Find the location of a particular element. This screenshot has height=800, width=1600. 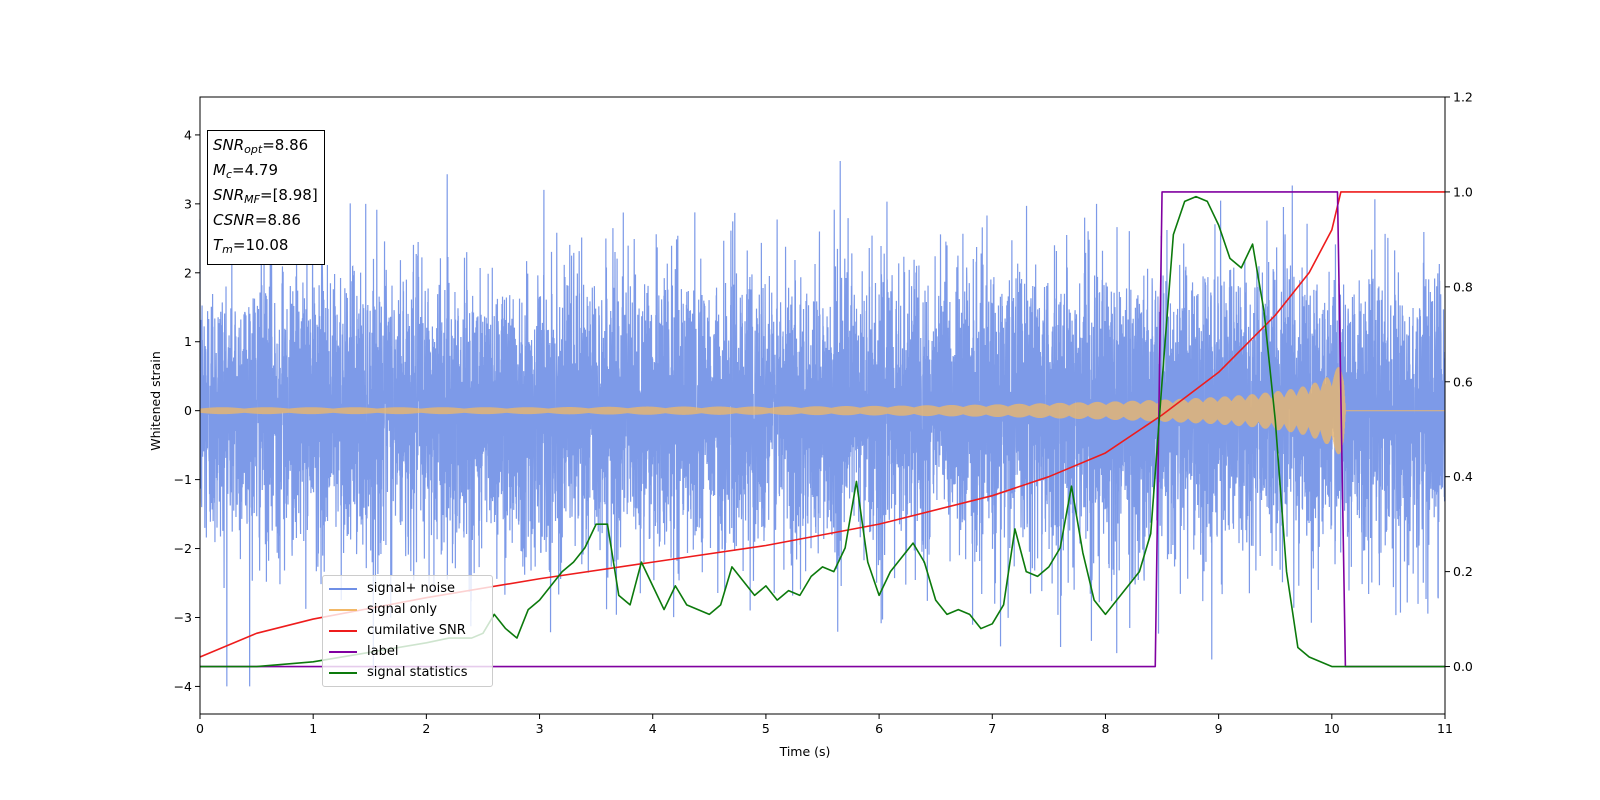

right-y-tick-label: 1.2 is located at coordinates (1463, 97).